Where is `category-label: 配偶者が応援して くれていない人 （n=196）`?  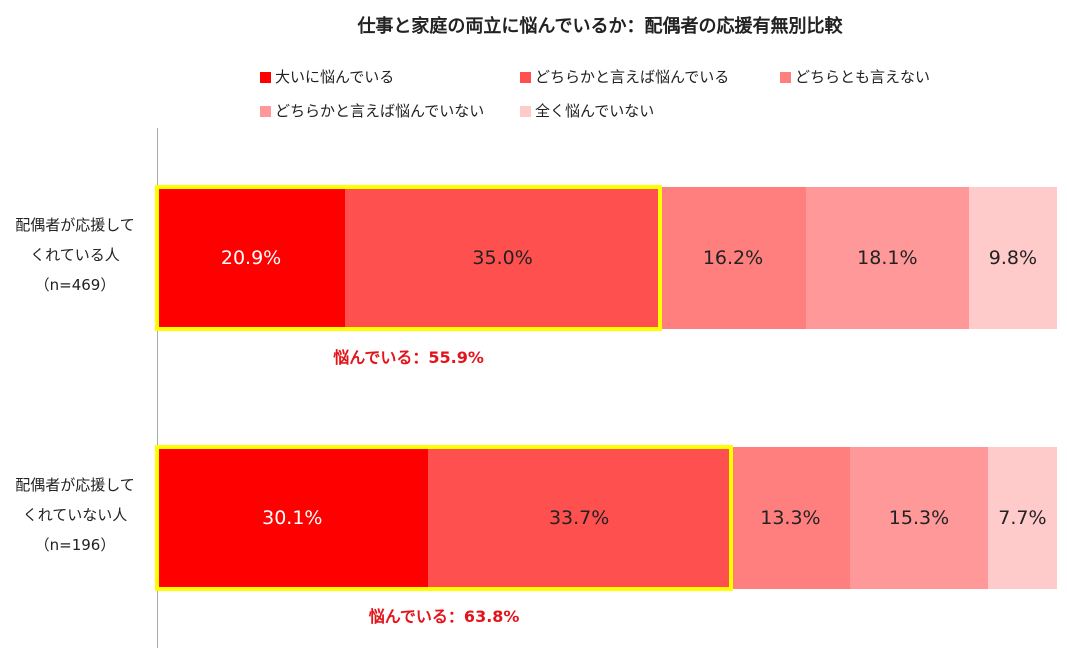 category-label: 配偶者が応援して くれていない人 （n=196） is located at coordinates (75, 515).